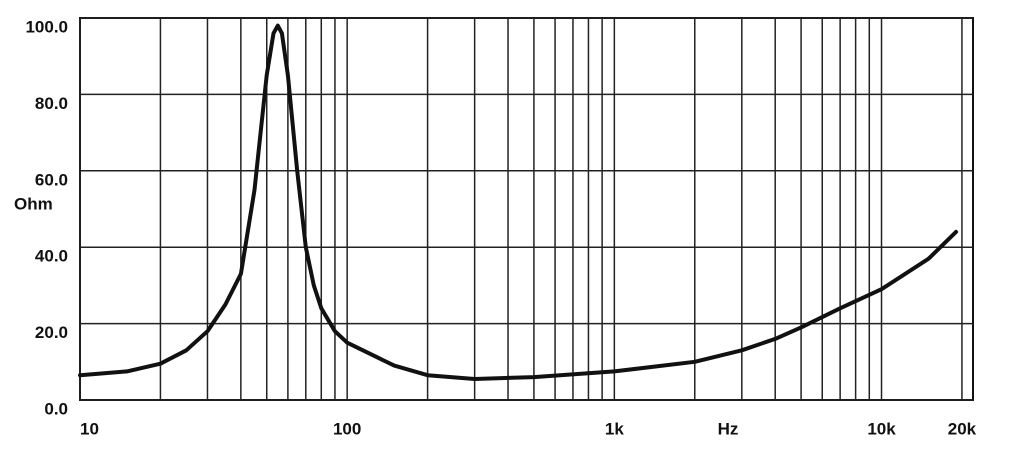 This screenshot has height=473, width=1024. What do you see at coordinates (89, 428) in the screenshot?
I see `x-tick-label: 10` at bounding box center [89, 428].